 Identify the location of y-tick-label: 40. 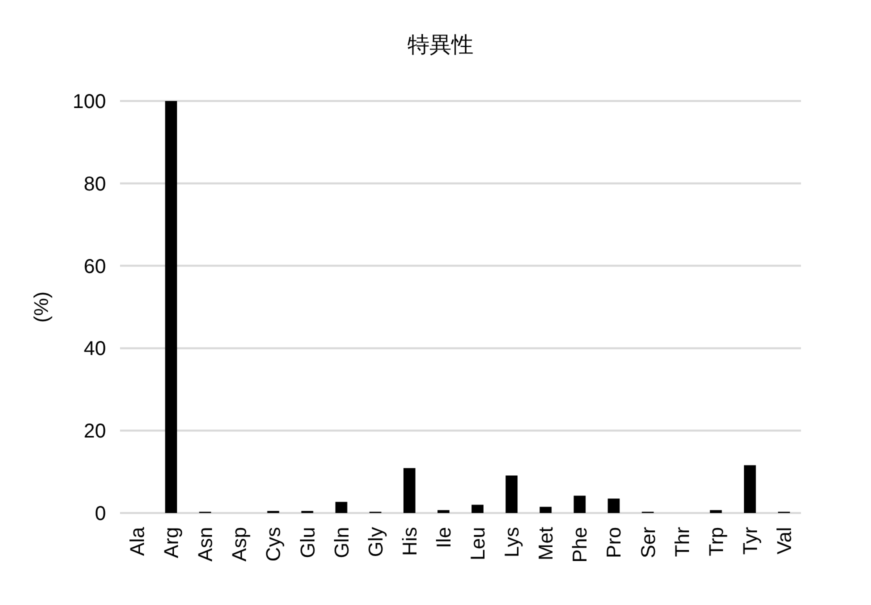
(95, 349).